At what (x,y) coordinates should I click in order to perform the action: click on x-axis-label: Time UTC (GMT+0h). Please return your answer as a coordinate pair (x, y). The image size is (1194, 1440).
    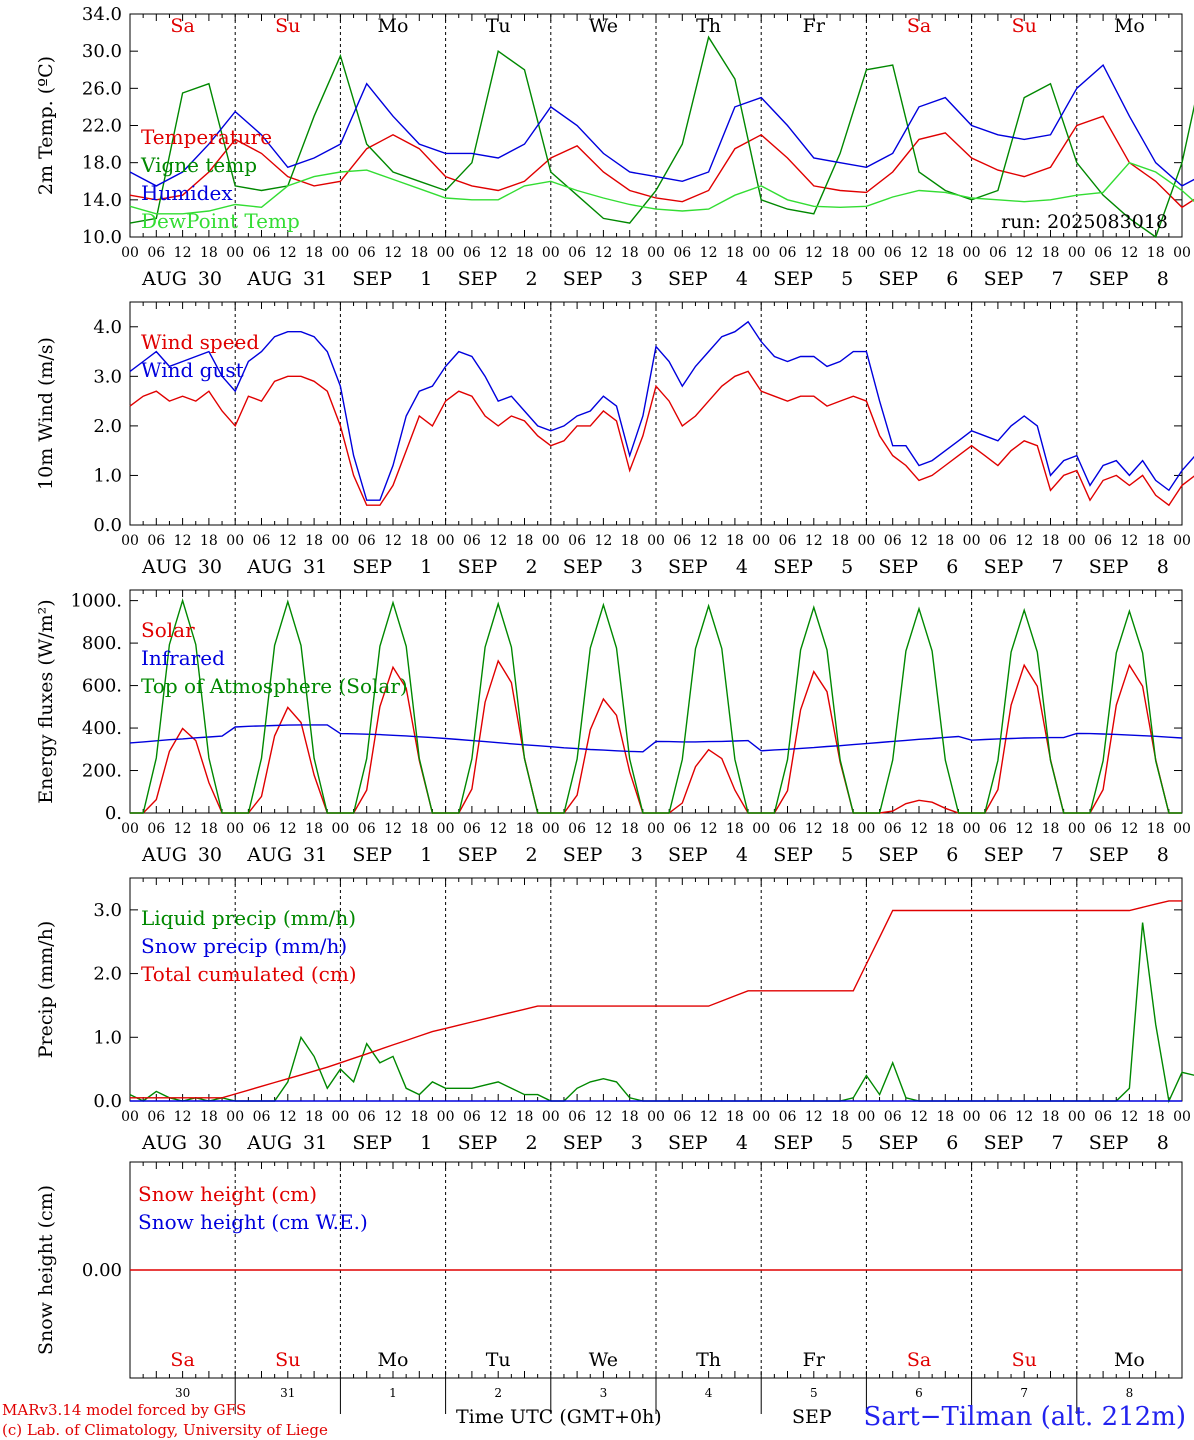
    Looking at the image, I should click on (559, 1417).